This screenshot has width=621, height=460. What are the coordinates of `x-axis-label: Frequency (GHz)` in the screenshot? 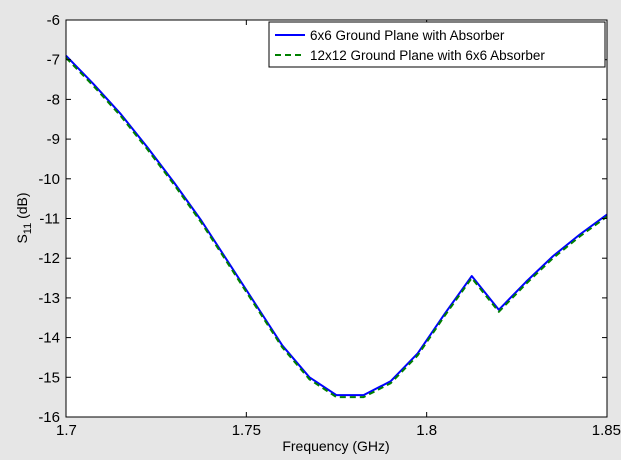 It's located at (335, 446).